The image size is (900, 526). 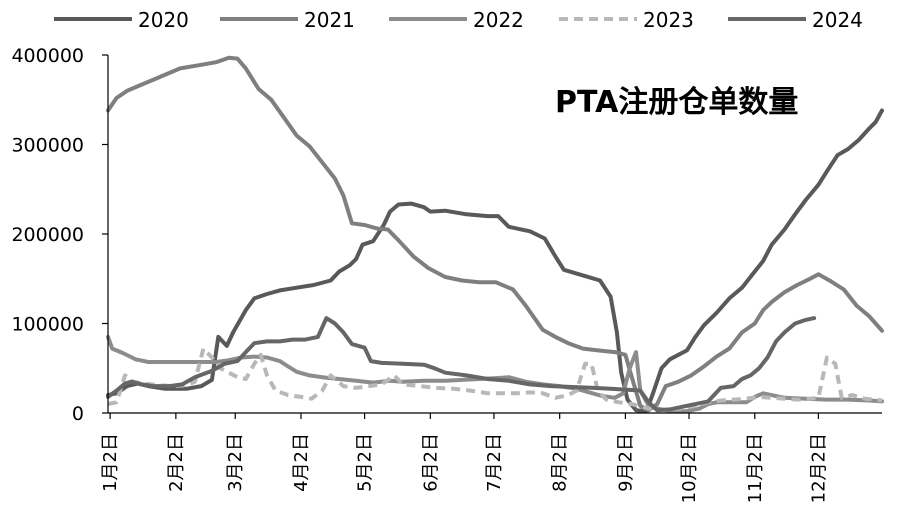 I want to click on legend-label-2021: 2021, so click(x=329, y=20).